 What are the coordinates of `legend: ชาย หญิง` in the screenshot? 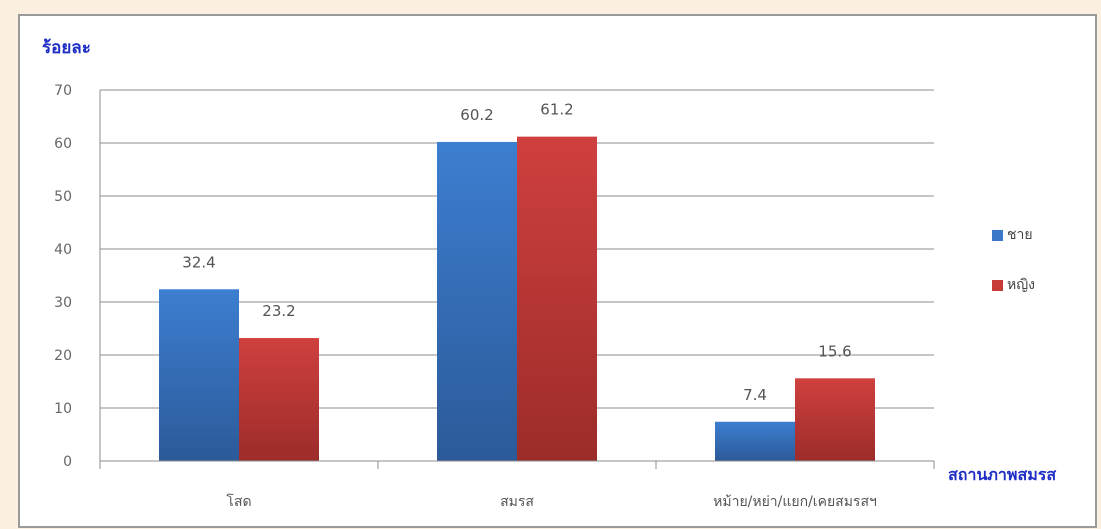 It's located at (1013, 274).